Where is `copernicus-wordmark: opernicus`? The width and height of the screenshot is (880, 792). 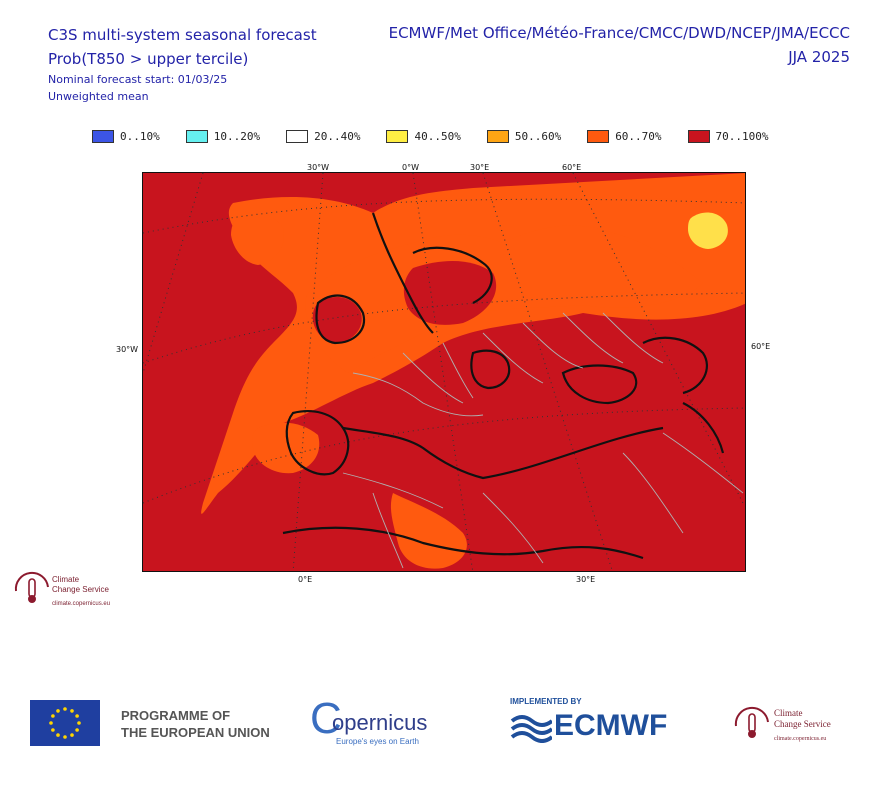
copernicus-wordmark: opernicus is located at coordinates (380, 722).